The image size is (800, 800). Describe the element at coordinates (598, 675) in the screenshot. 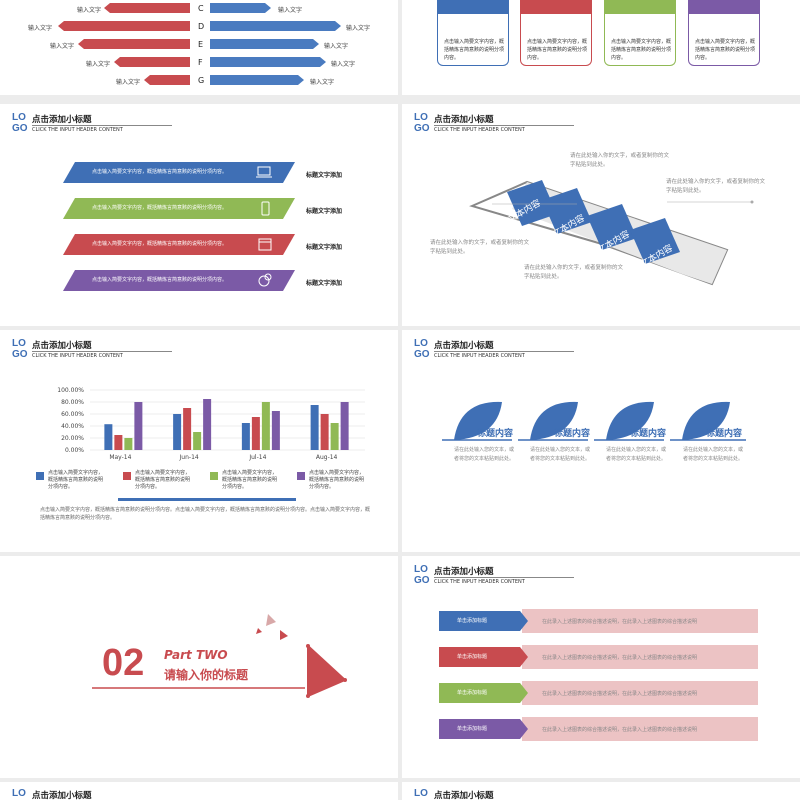

I see `tab-rows` at that location.